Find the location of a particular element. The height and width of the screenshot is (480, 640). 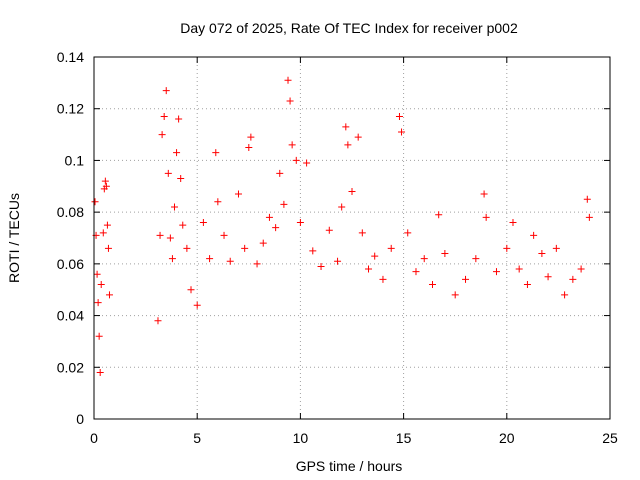

y-axis-label: ROTI / TECUs is located at coordinates (14, 238).